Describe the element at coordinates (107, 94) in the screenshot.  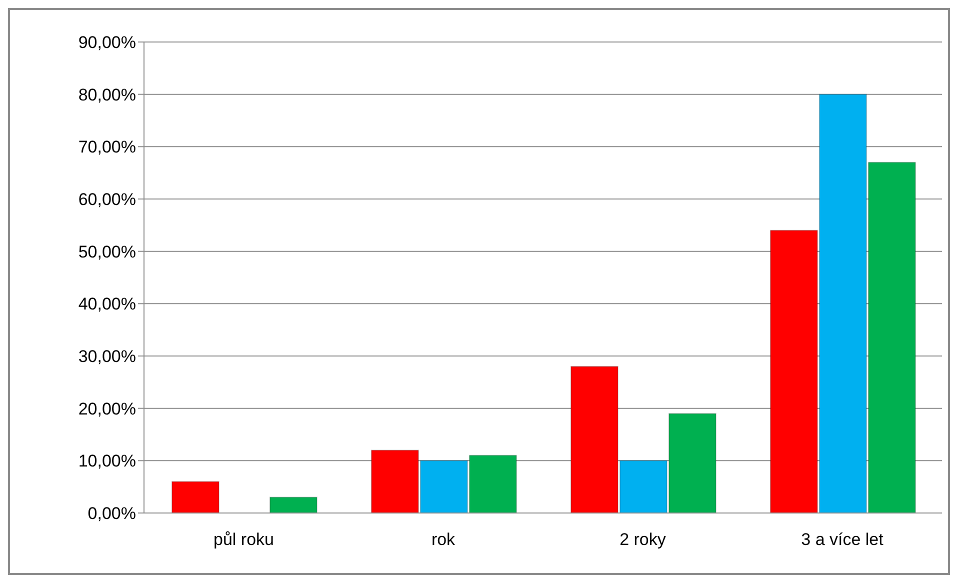
I see `y-tick-label: 80,00%` at that location.